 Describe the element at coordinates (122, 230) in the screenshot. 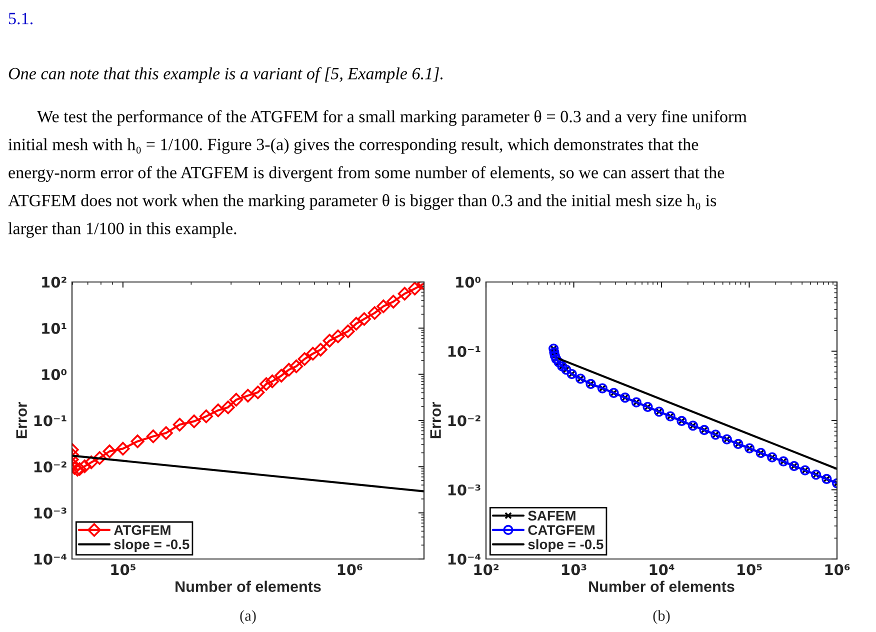

I see `text: larger than 1/100 in this example.` at that location.